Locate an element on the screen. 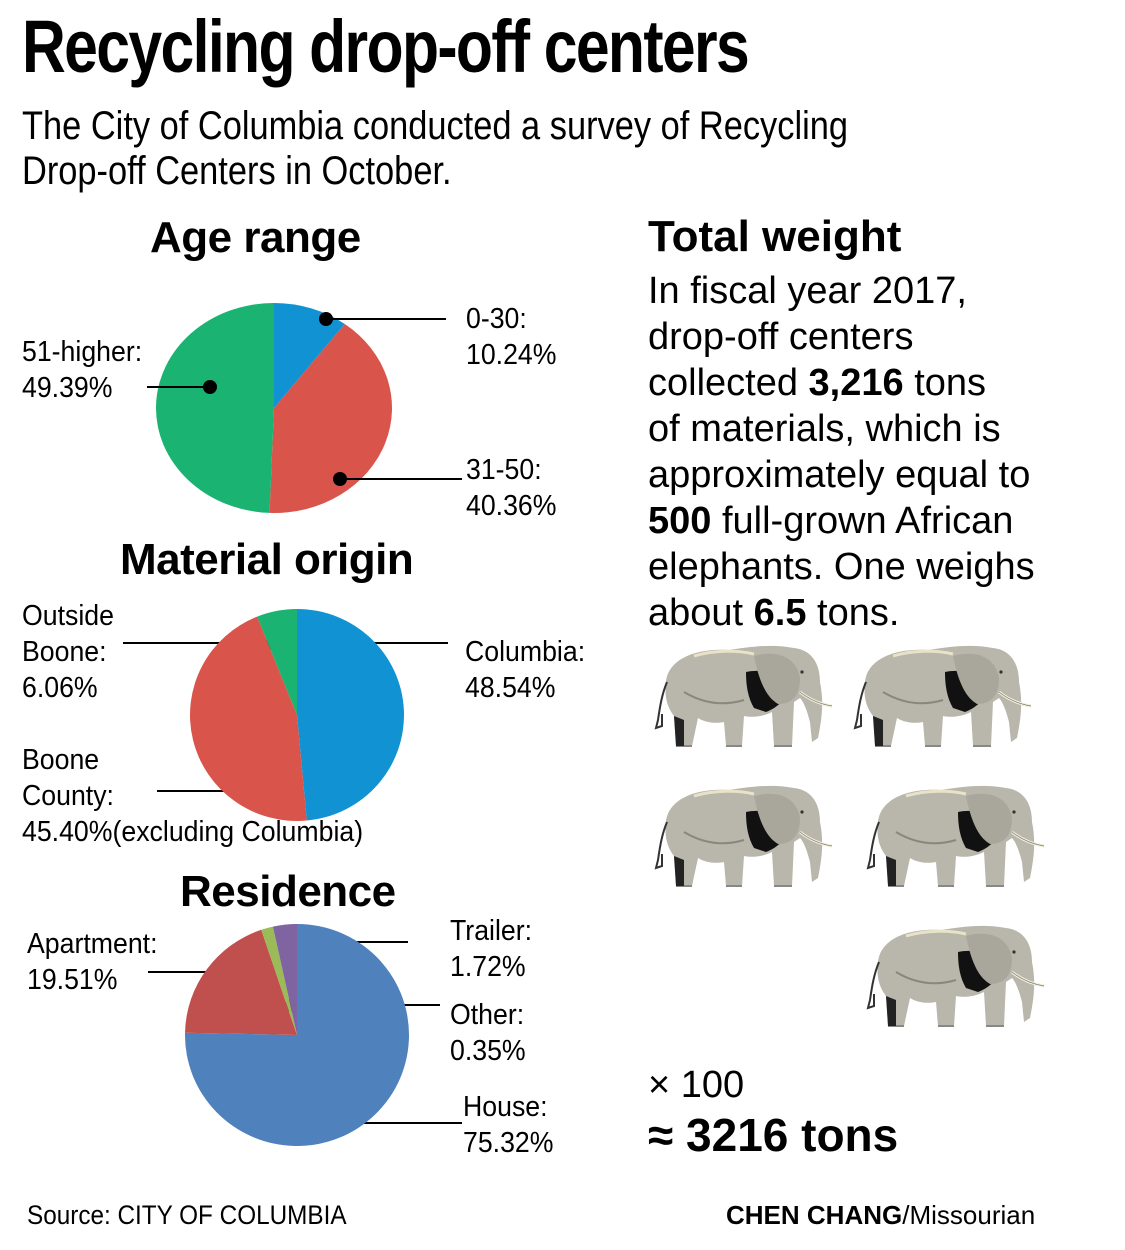 The height and width of the screenshot is (1250, 1125). label-value: 10.24% is located at coordinates (511, 355).